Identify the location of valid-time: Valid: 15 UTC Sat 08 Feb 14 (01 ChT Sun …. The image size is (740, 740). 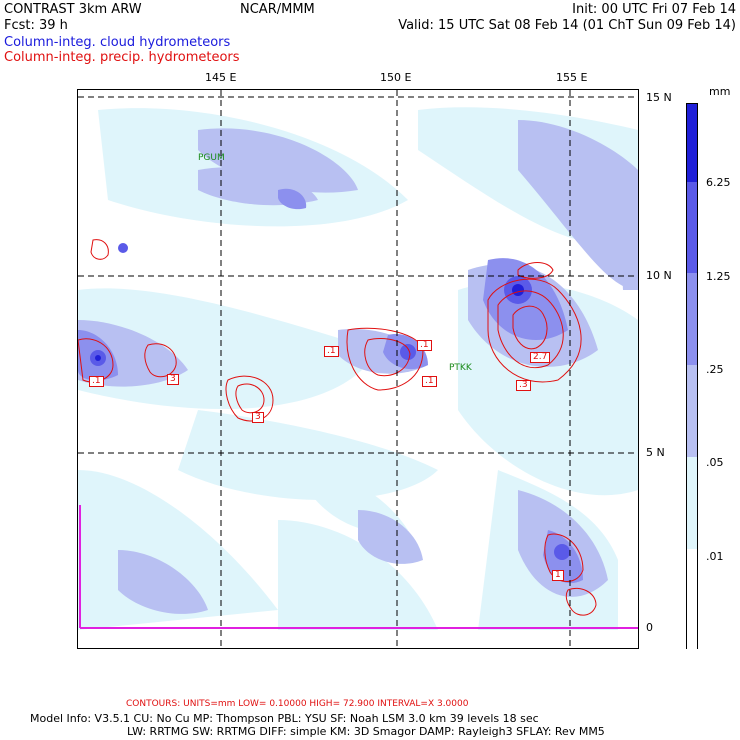
(567, 25).